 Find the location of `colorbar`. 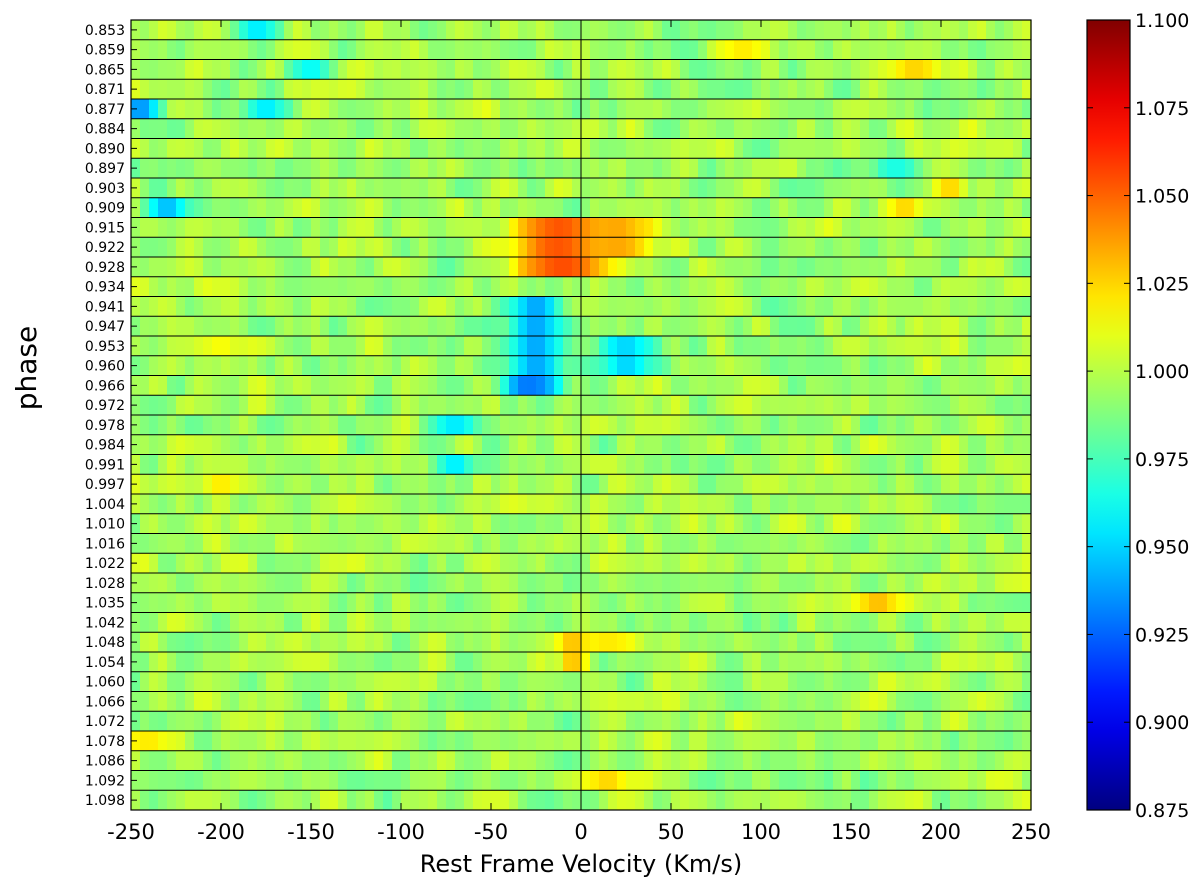

colorbar is located at coordinates (1108, 415).